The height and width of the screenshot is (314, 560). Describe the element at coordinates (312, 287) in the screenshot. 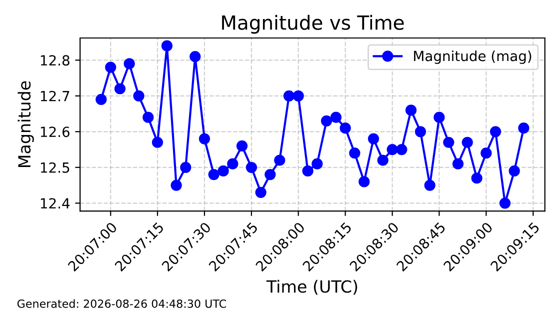

I see `x-axis-title: Time (UTC)` at that location.